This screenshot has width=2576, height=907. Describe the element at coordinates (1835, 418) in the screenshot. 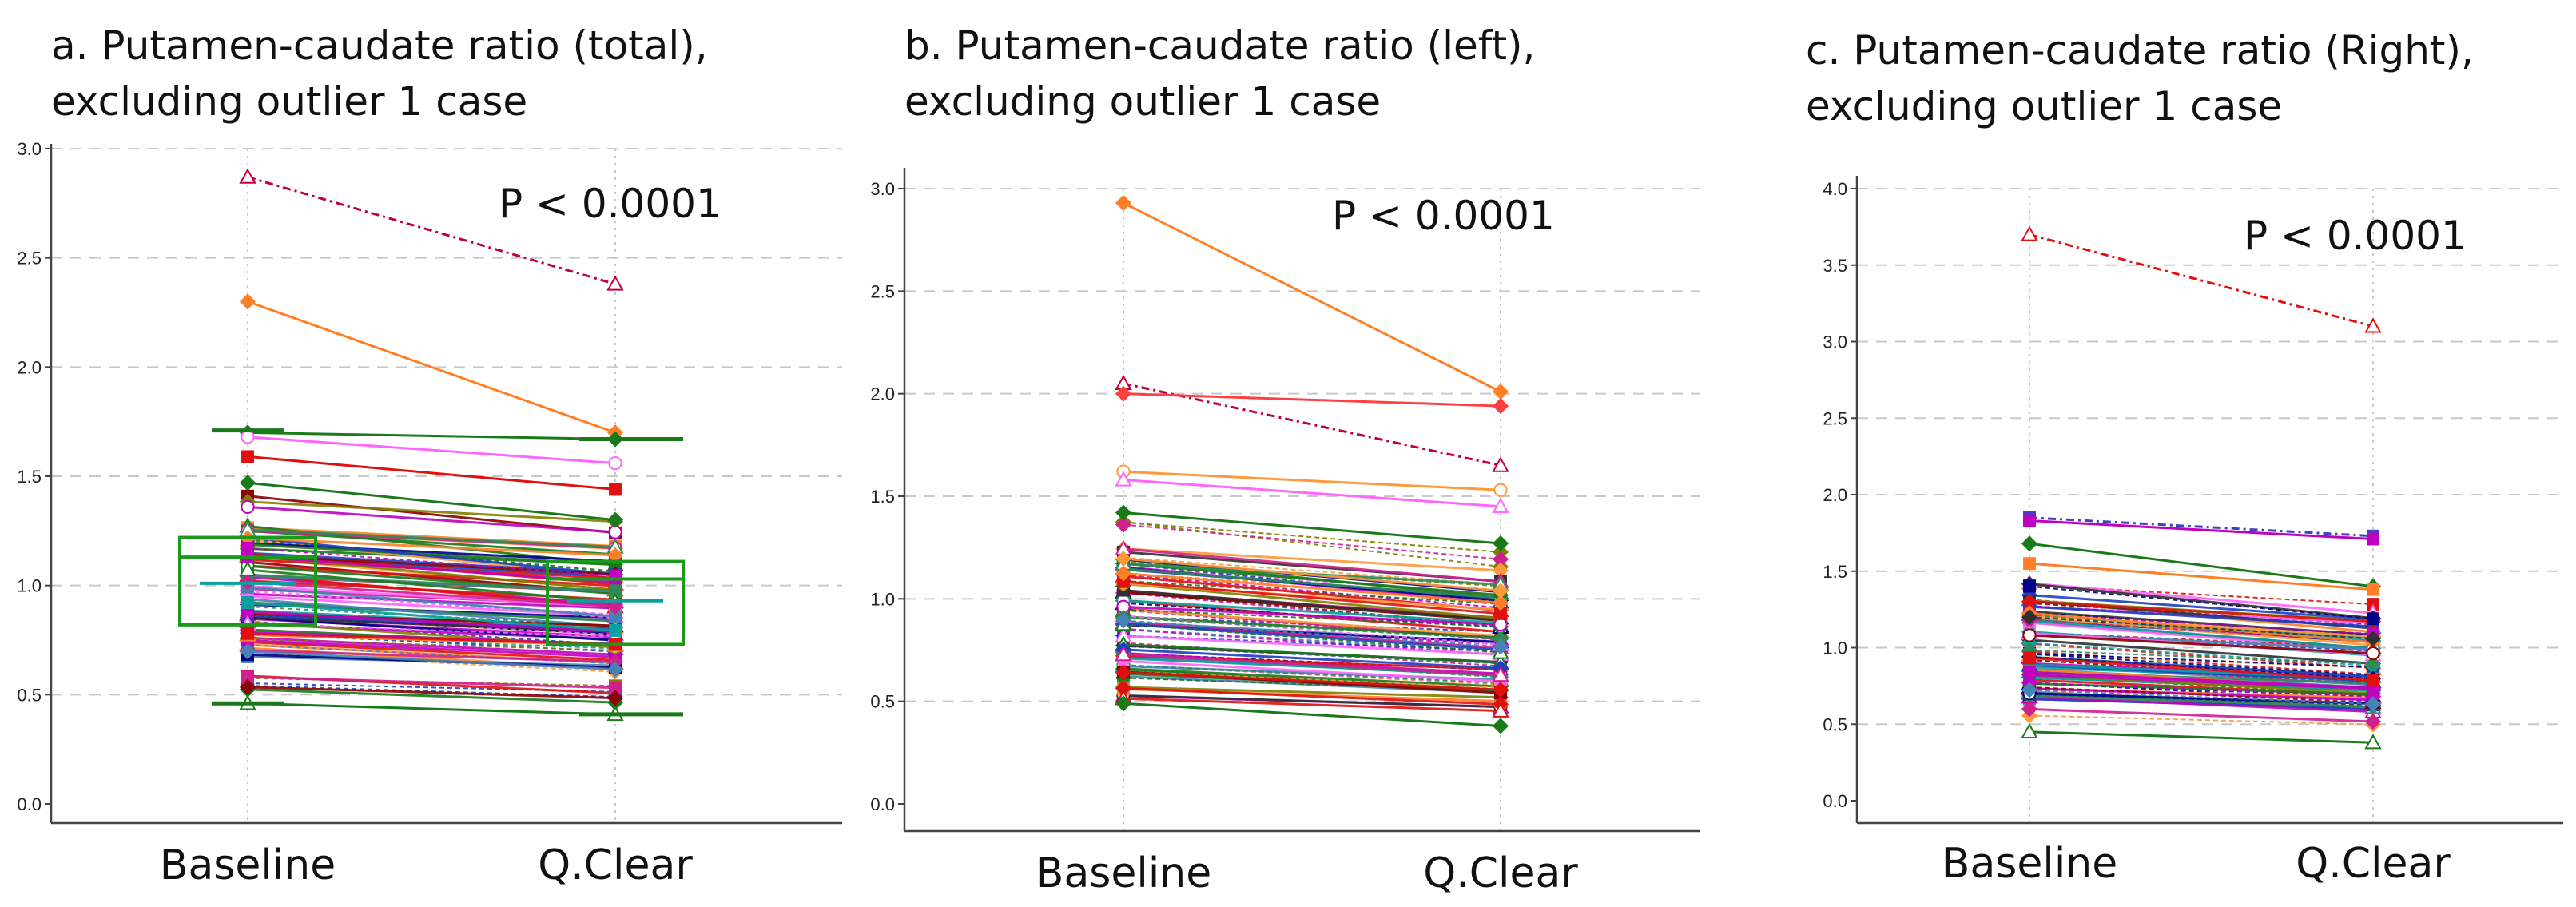

I see `y-tick-label: 2.5` at that location.